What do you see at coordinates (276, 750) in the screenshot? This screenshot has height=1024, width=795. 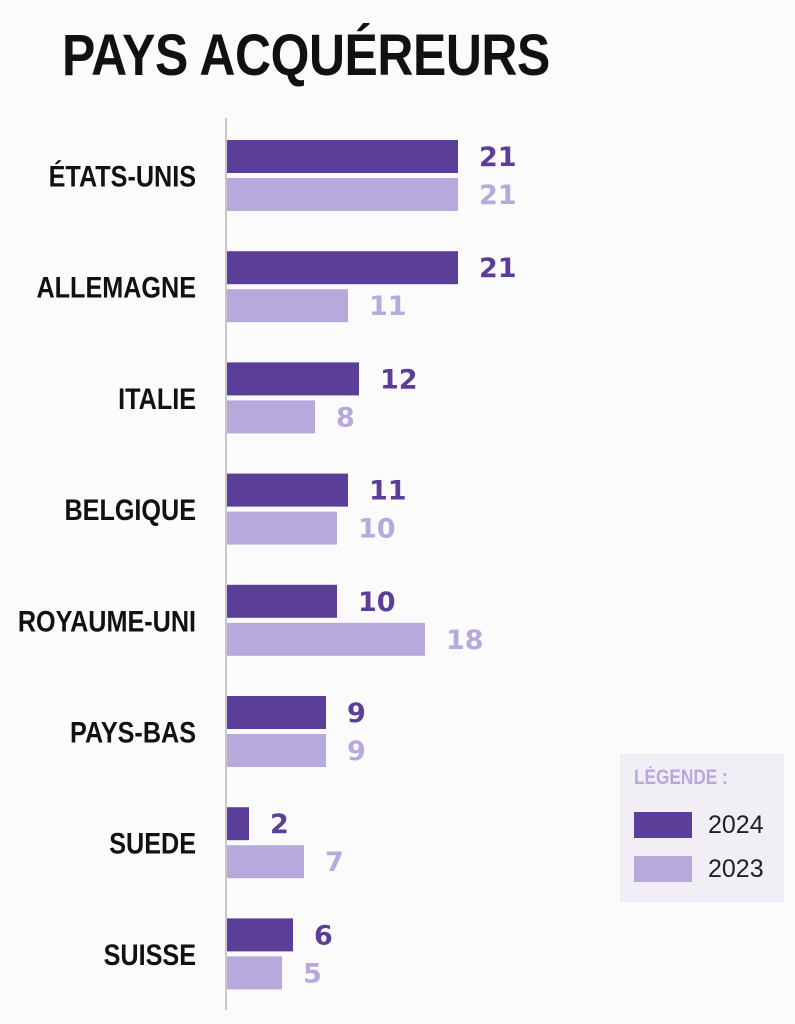 I see `bar-2023-pays-bas` at bounding box center [276, 750].